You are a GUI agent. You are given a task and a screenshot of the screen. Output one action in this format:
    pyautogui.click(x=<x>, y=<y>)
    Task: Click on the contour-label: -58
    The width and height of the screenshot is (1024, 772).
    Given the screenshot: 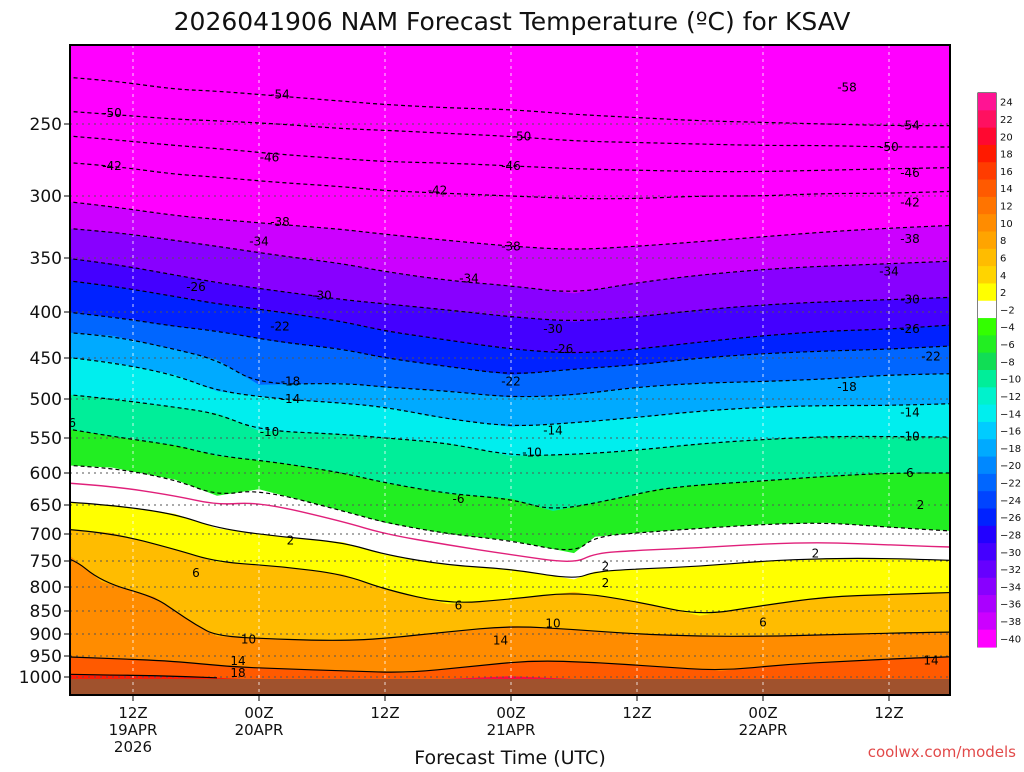 What is the action you would take?
    pyautogui.click(x=847, y=88)
    